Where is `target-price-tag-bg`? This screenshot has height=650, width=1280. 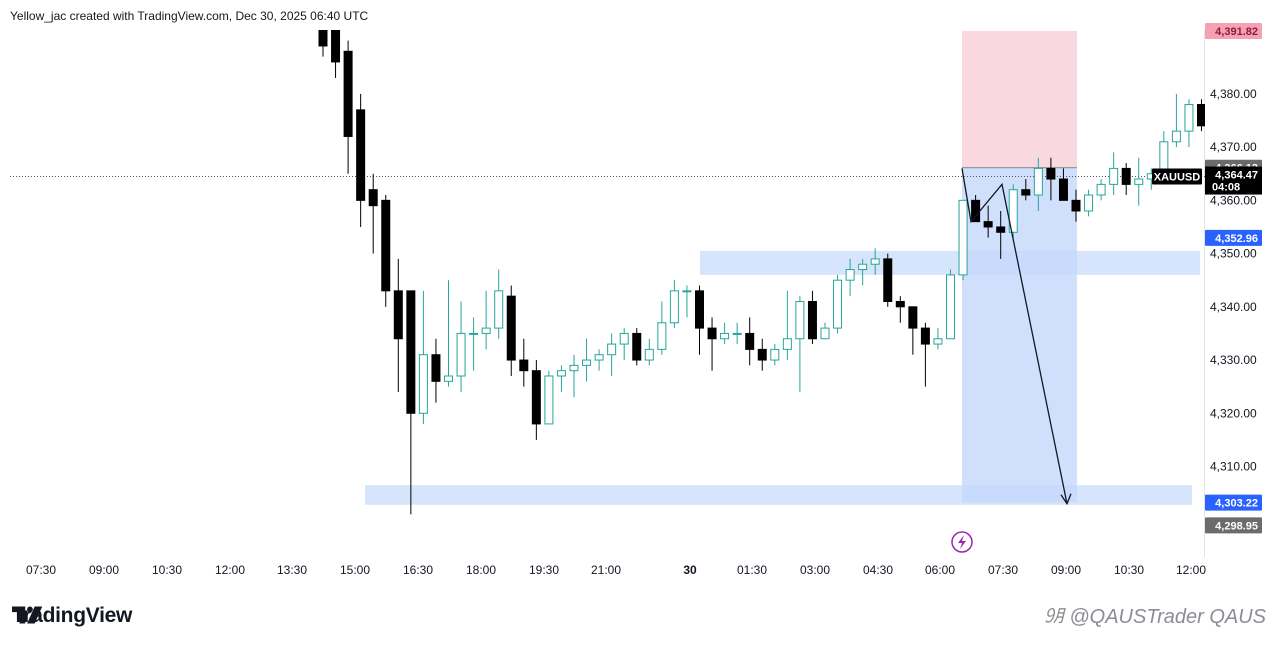 target-price-tag-bg is located at coordinates (1233, 502).